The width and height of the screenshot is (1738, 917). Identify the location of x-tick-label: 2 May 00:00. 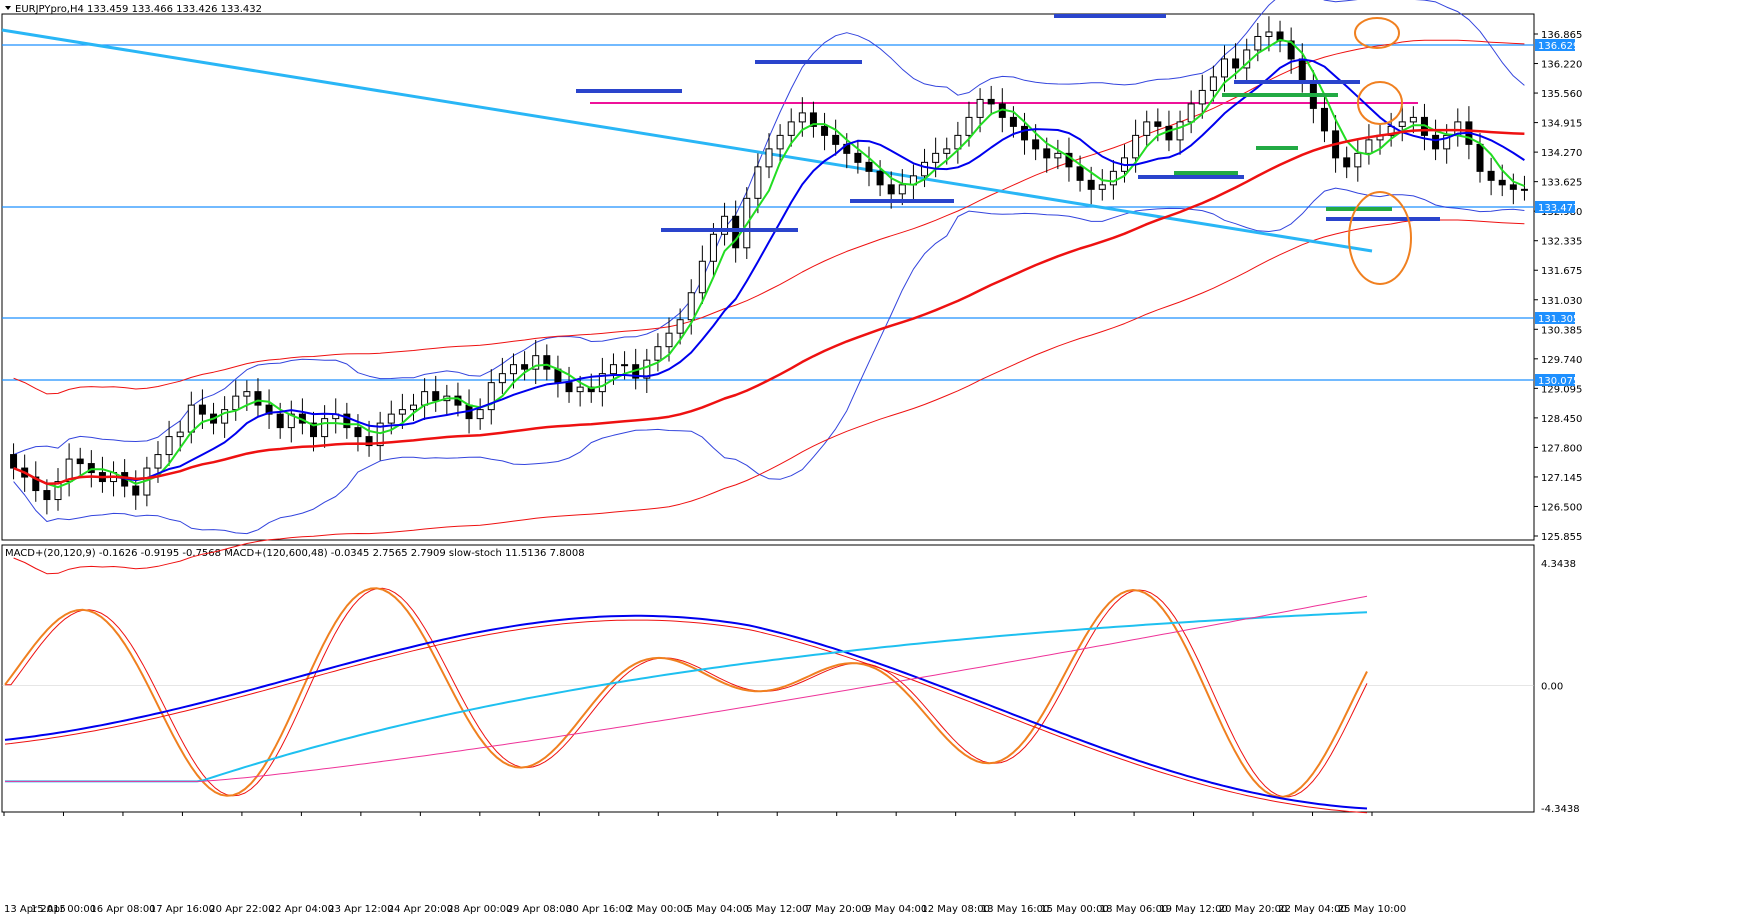
(658, 909).